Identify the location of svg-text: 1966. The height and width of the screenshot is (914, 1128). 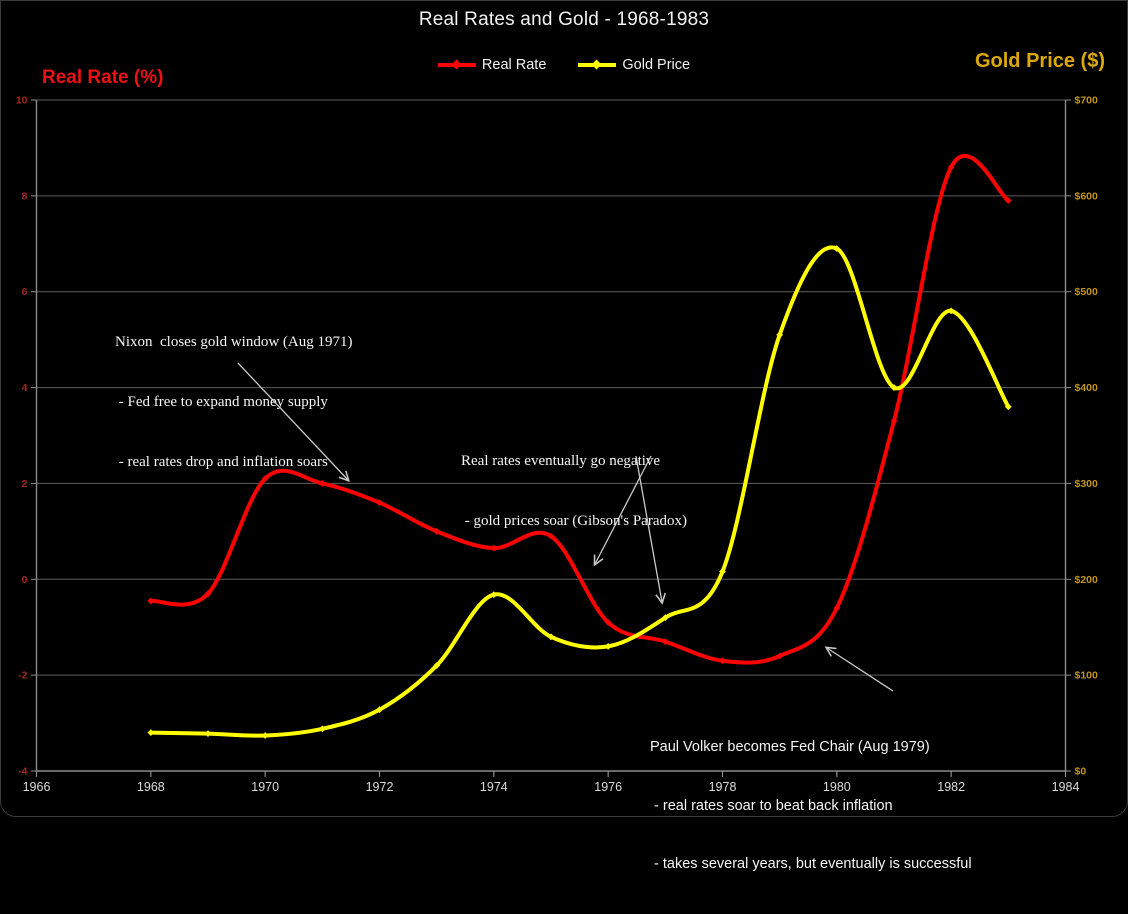
(37, 787).